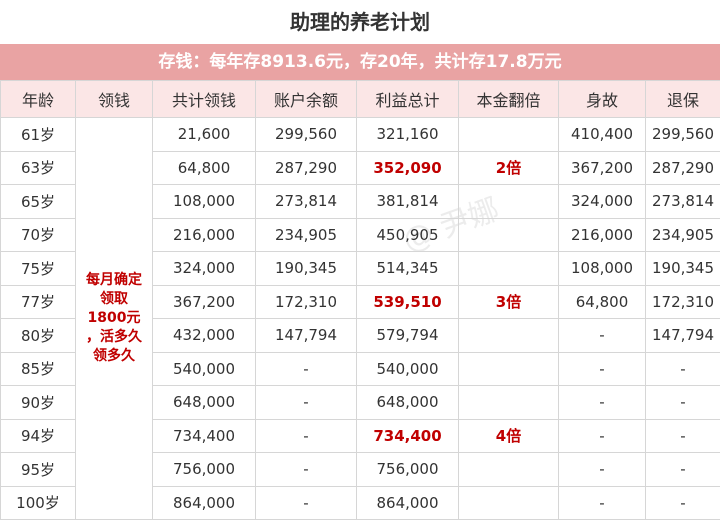 The width and height of the screenshot is (720, 520). What do you see at coordinates (683, 99) in the screenshot?
I see `column-header: 退保` at bounding box center [683, 99].